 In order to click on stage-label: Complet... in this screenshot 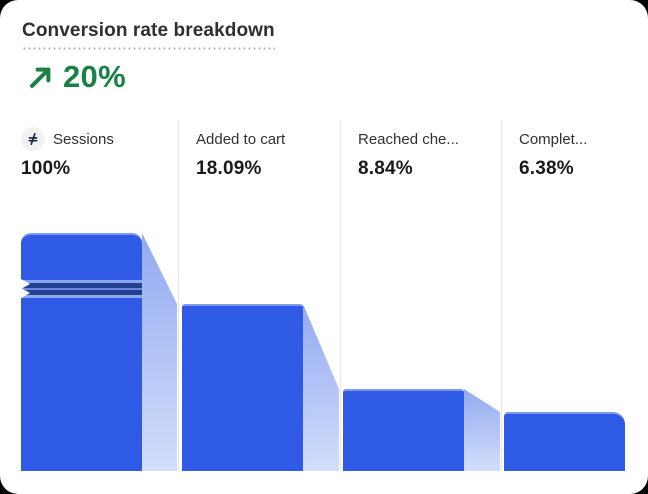, I will do `click(553, 139)`.